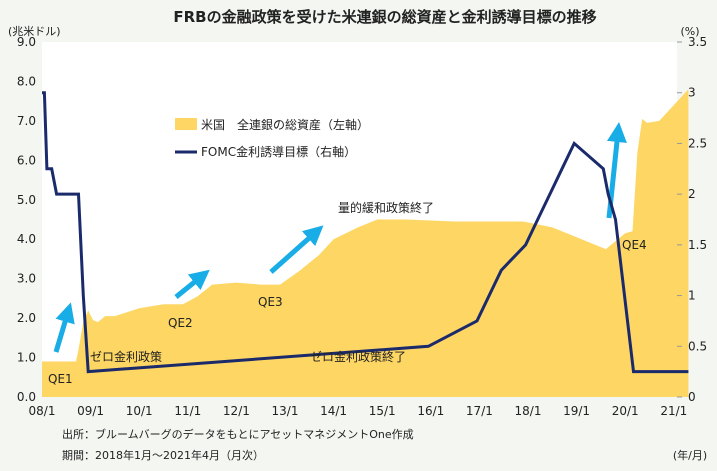  What do you see at coordinates (26, 81) in the screenshot?
I see `left-tick-label: 8.0` at bounding box center [26, 81].